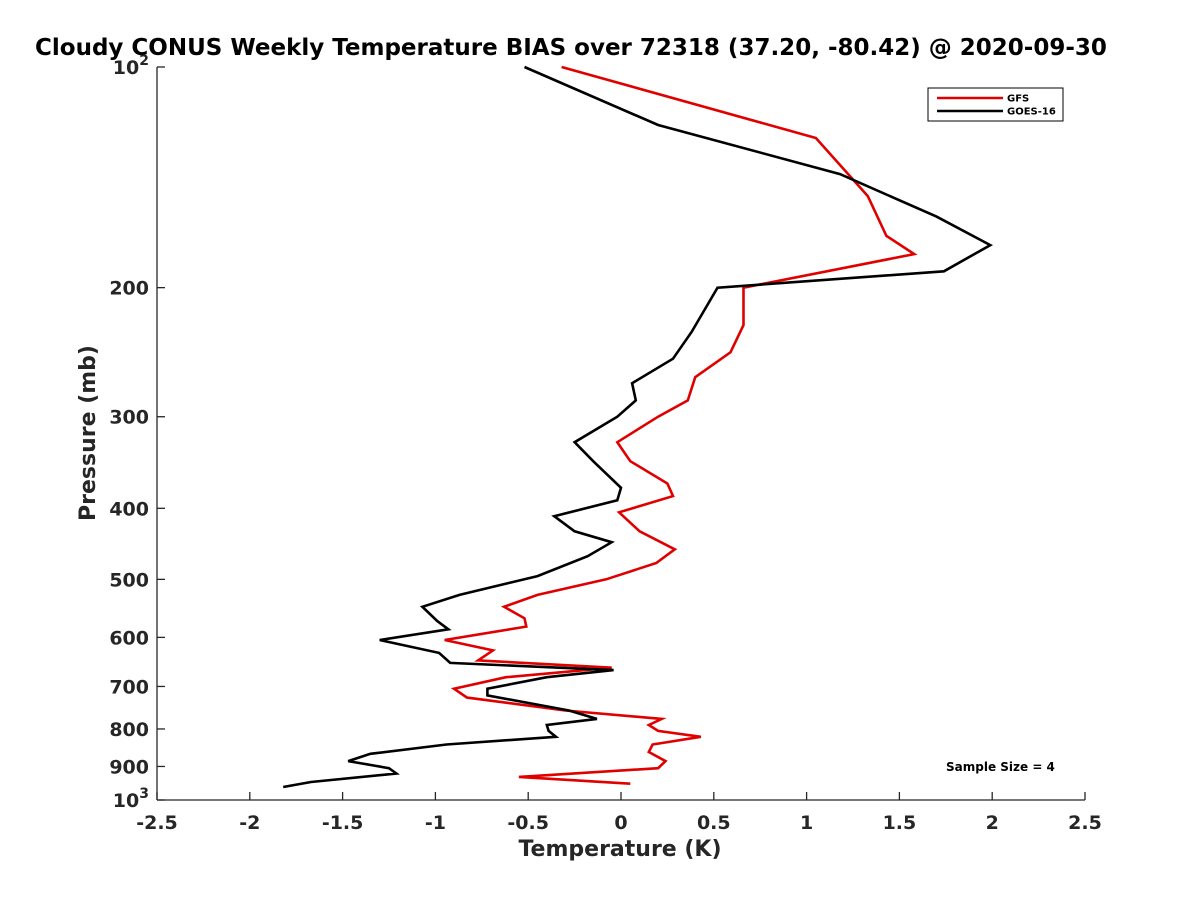 The image size is (1200, 900). What do you see at coordinates (88, 433) in the screenshot?
I see `y-axis-label: Pressure (mb)` at bounding box center [88, 433].